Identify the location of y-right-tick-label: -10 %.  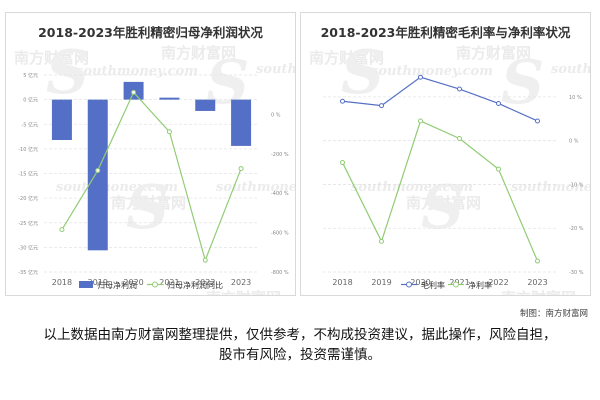
(576, 185).